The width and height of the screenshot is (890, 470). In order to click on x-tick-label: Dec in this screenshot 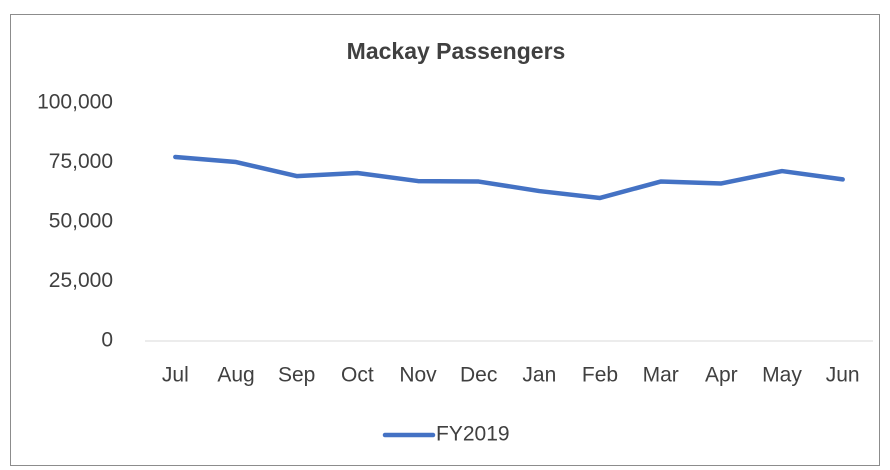, I will do `click(478, 375)`.